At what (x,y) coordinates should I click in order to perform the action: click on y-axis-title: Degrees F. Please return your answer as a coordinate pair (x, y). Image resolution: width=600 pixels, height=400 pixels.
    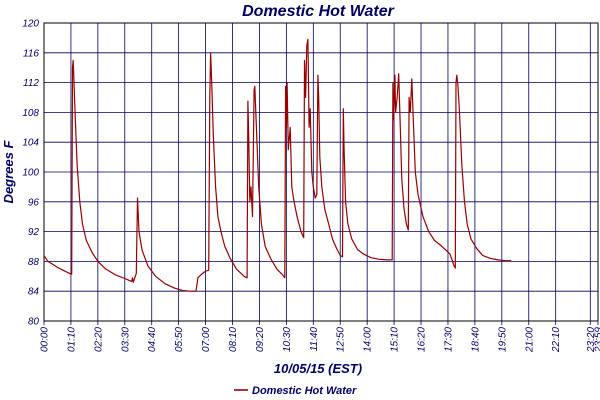
    Looking at the image, I should click on (8, 172).